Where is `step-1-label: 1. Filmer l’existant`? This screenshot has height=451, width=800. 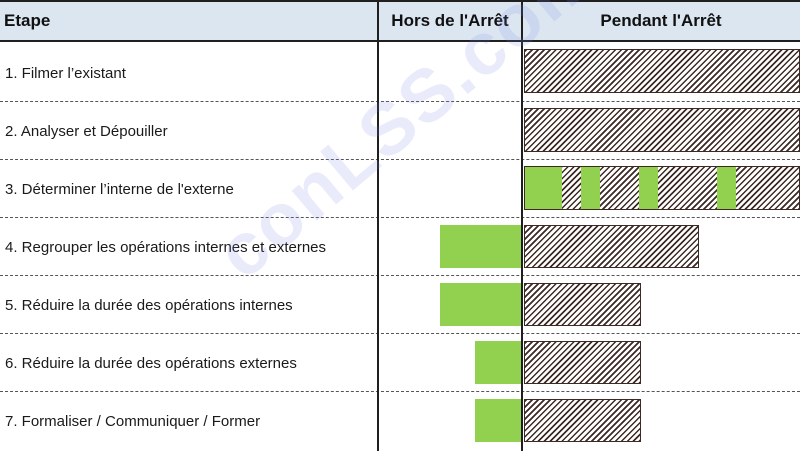 step-1-label: 1. Filmer l’existant is located at coordinates (65, 73).